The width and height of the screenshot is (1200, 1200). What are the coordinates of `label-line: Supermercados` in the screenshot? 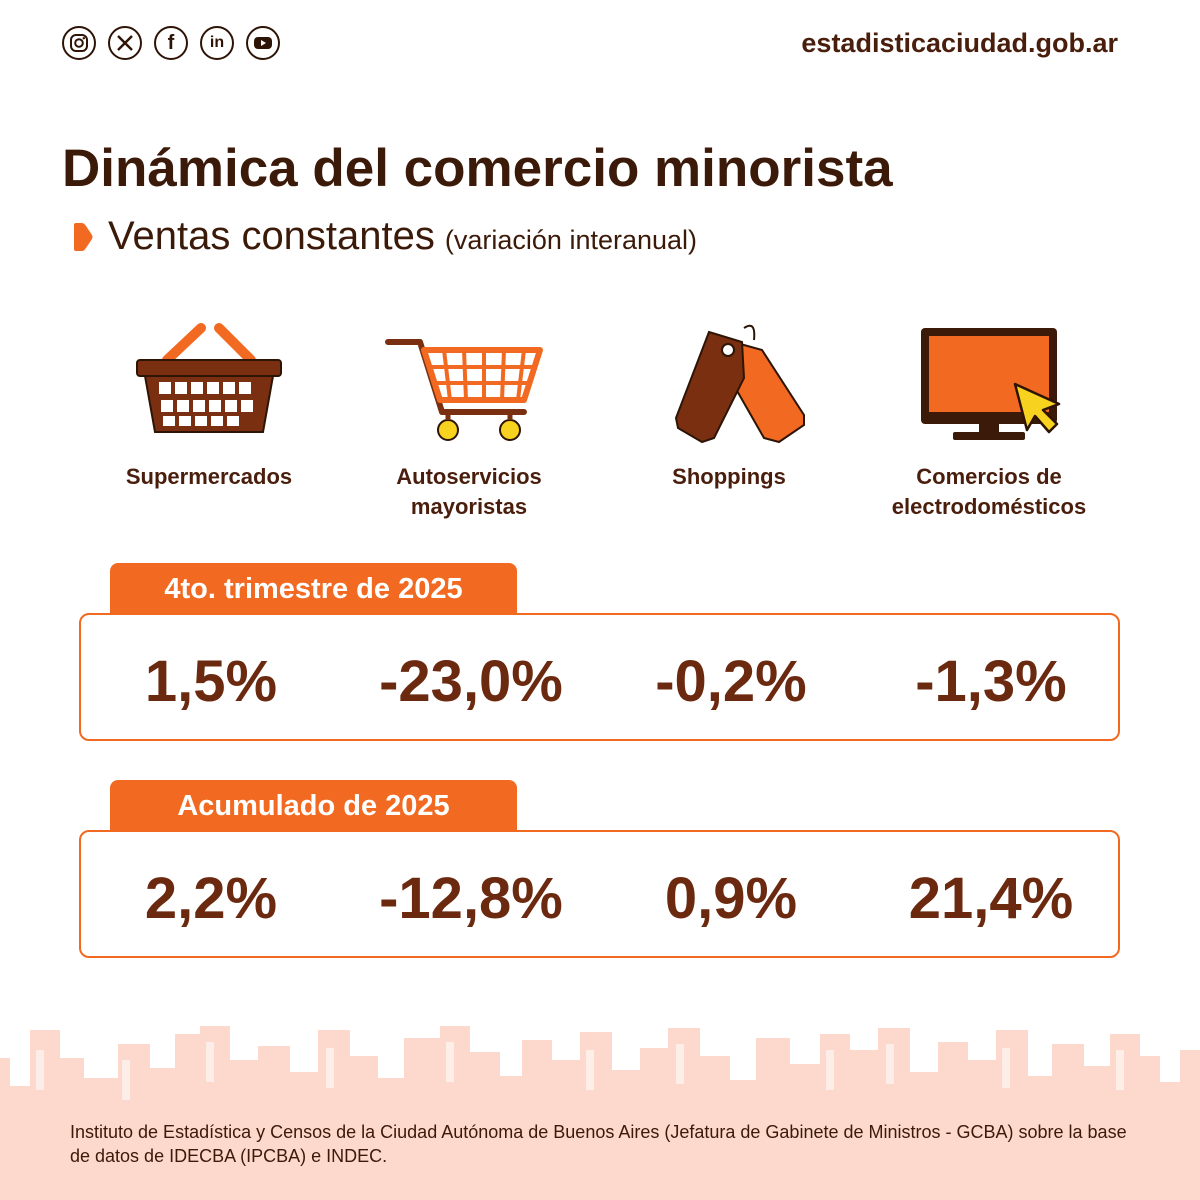 It's located at (209, 476).